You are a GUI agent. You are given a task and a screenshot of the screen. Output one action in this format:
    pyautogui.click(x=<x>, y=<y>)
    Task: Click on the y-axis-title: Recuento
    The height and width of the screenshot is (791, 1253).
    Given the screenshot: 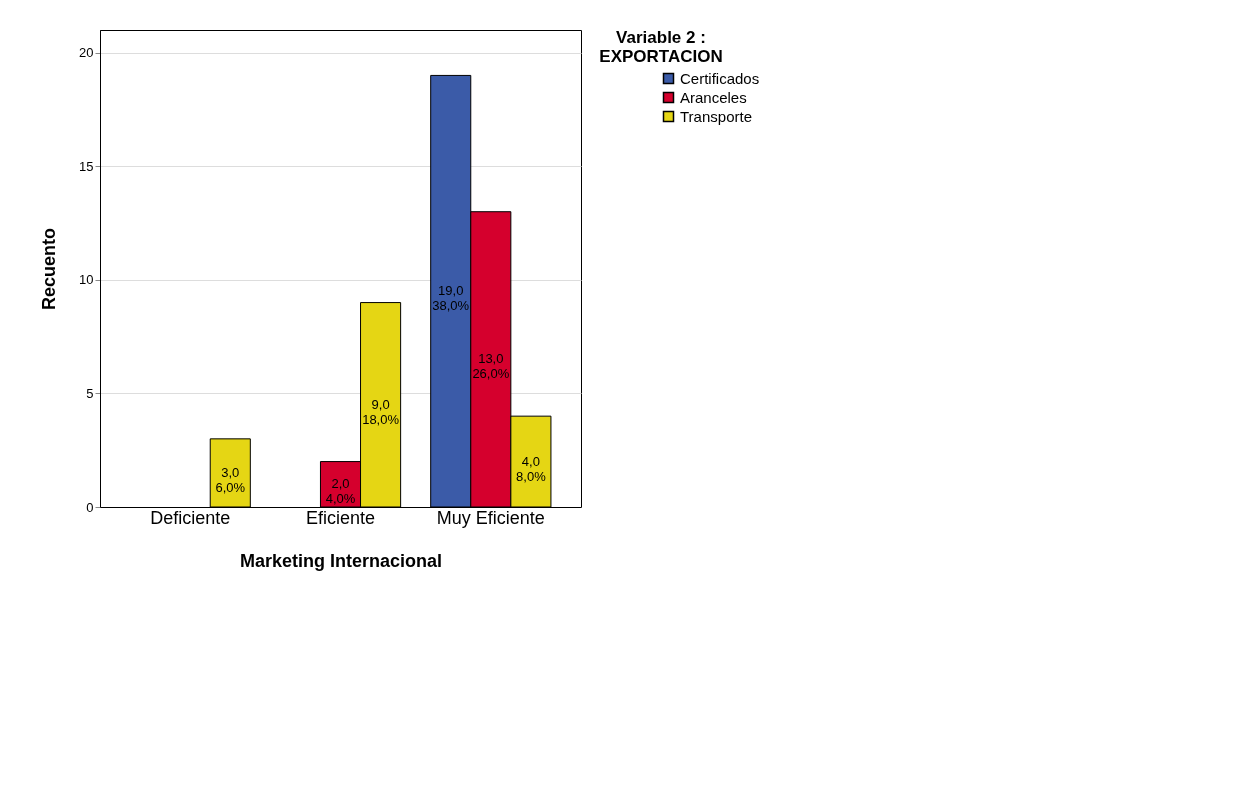 What is the action you would take?
    pyautogui.click(x=49, y=269)
    